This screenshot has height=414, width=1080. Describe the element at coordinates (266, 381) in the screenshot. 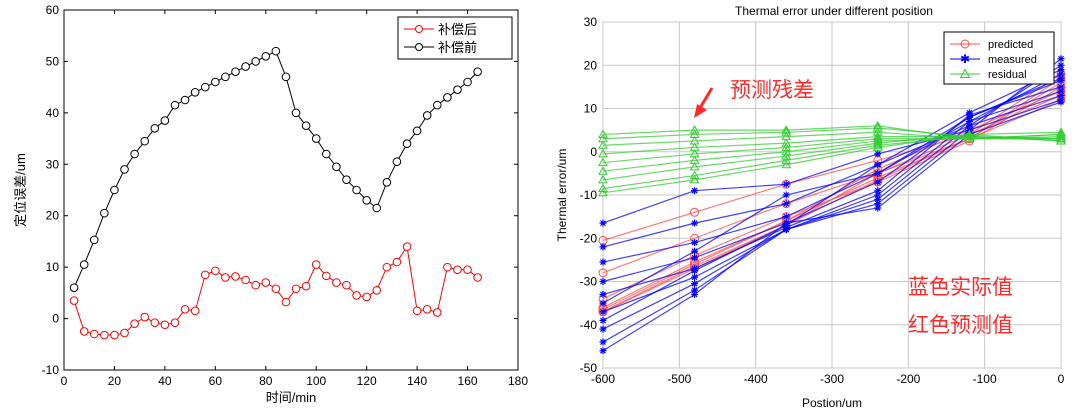

I see `left-x-tick-label: 80` at that location.